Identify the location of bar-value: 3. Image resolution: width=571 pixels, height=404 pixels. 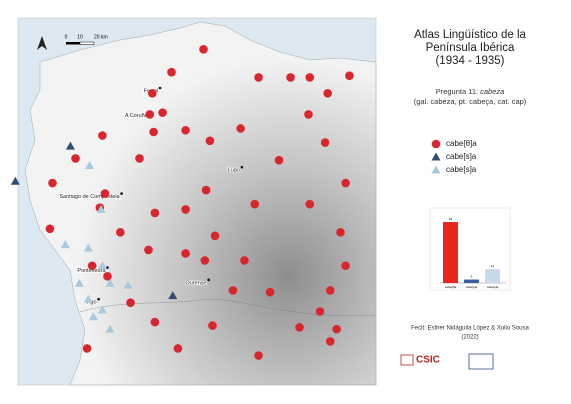
(472, 276).